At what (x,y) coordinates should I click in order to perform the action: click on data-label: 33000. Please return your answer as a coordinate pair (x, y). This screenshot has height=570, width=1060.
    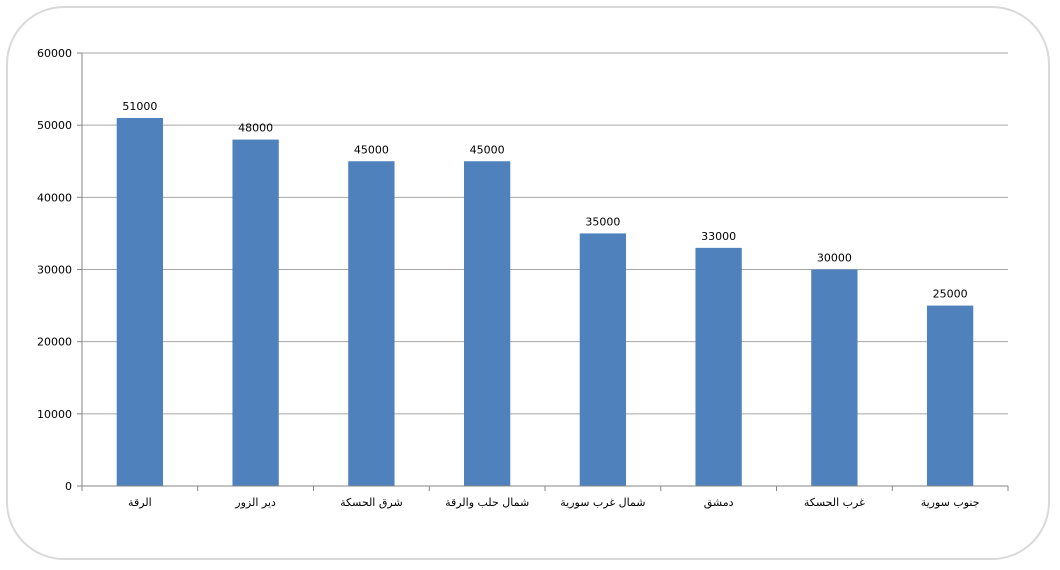
    Looking at the image, I should click on (718, 236).